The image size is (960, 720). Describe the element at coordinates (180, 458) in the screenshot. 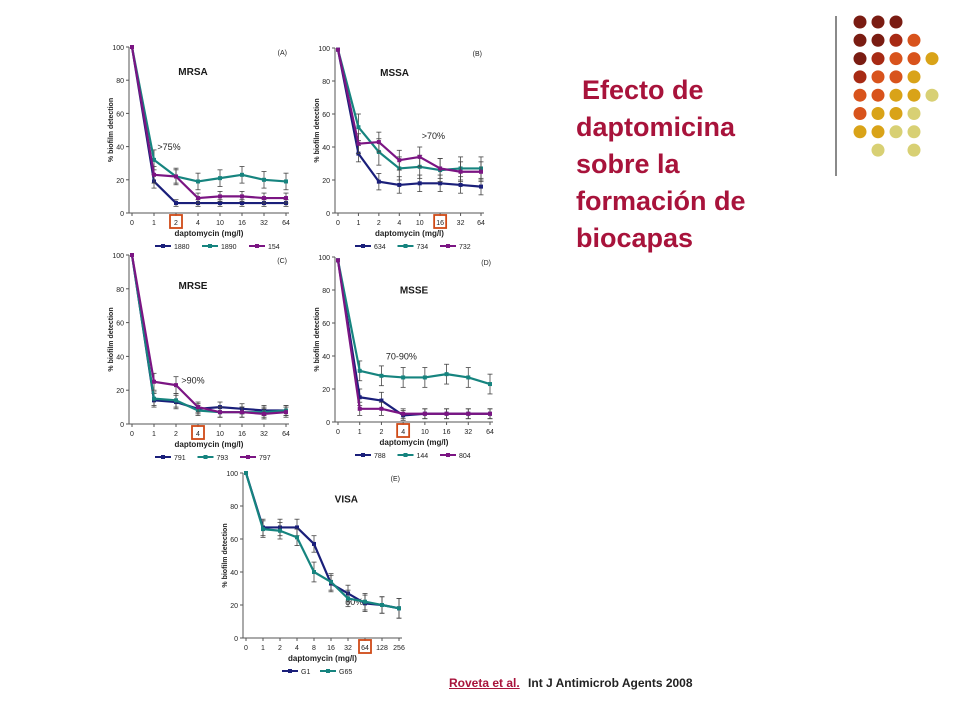

I see `legend-label: 791` at that location.